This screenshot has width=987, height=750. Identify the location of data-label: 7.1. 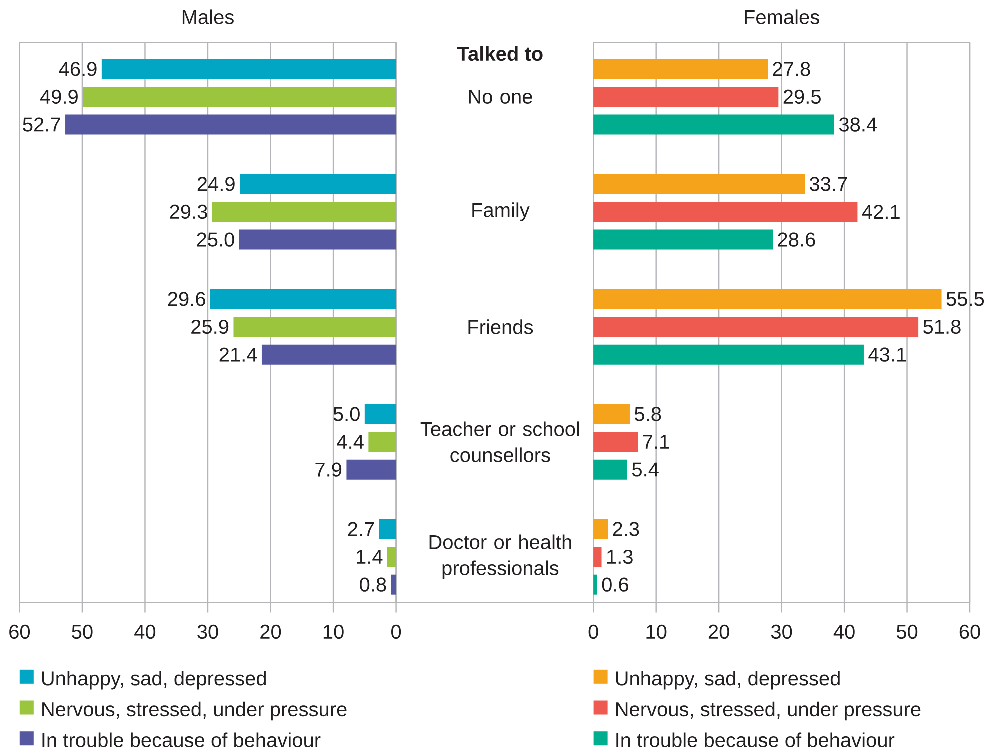
(656, 442).